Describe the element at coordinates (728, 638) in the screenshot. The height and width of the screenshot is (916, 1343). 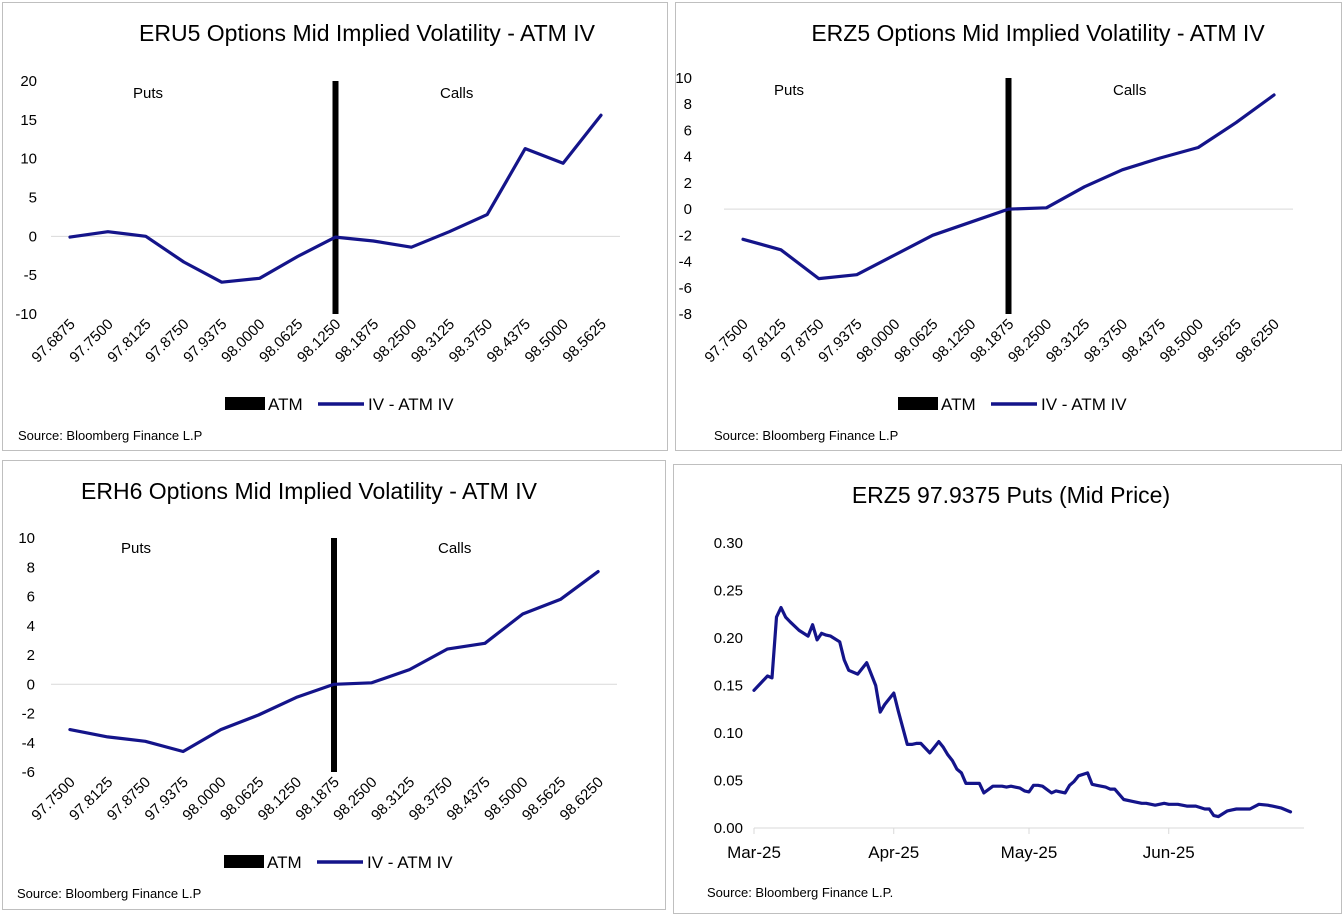
I see `y-tick-label: 0.20` at that location.